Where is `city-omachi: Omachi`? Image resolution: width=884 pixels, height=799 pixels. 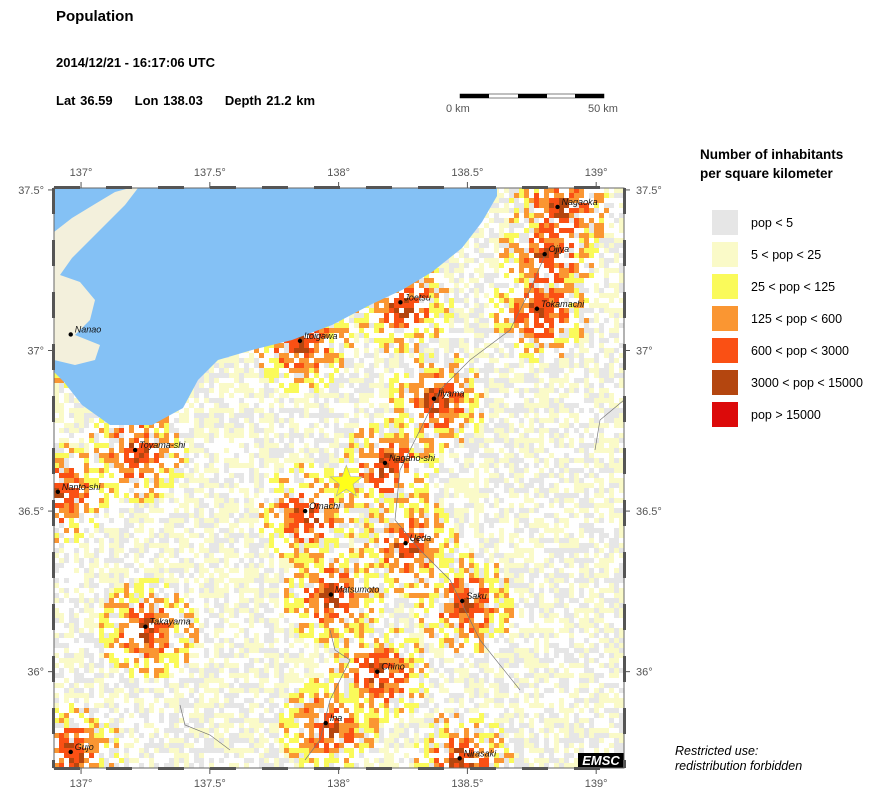 city-omachi: Omachi is located at coordinates (321, 507).